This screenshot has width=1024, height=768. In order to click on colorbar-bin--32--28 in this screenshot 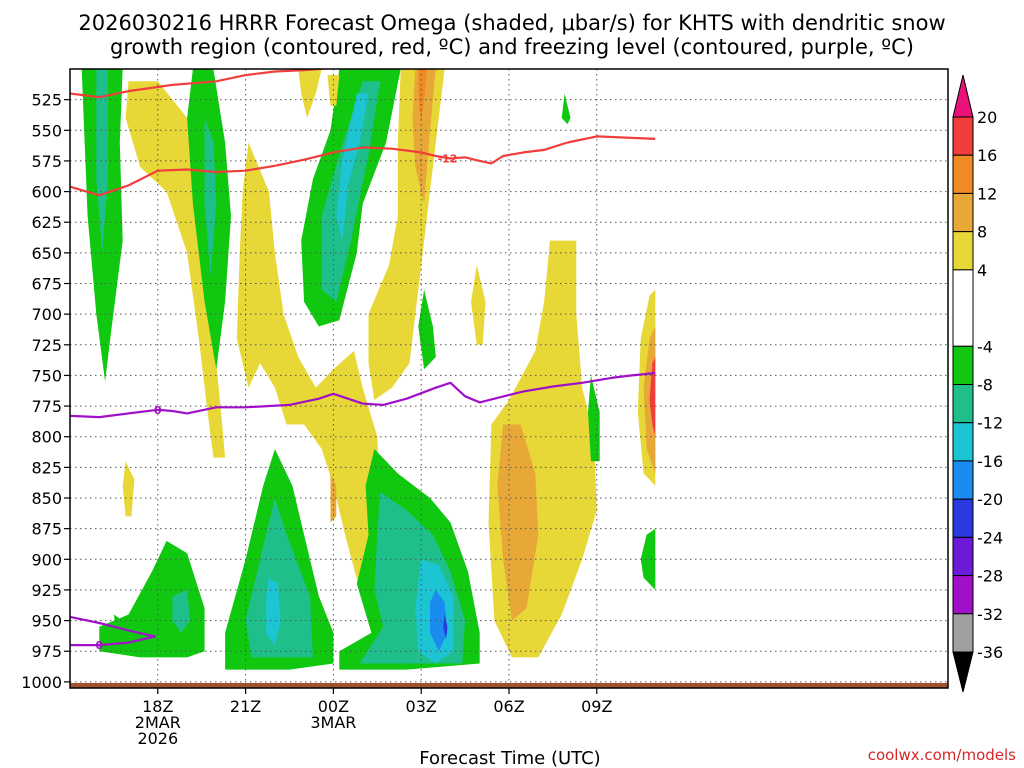, I will do `click(963, 595)`.